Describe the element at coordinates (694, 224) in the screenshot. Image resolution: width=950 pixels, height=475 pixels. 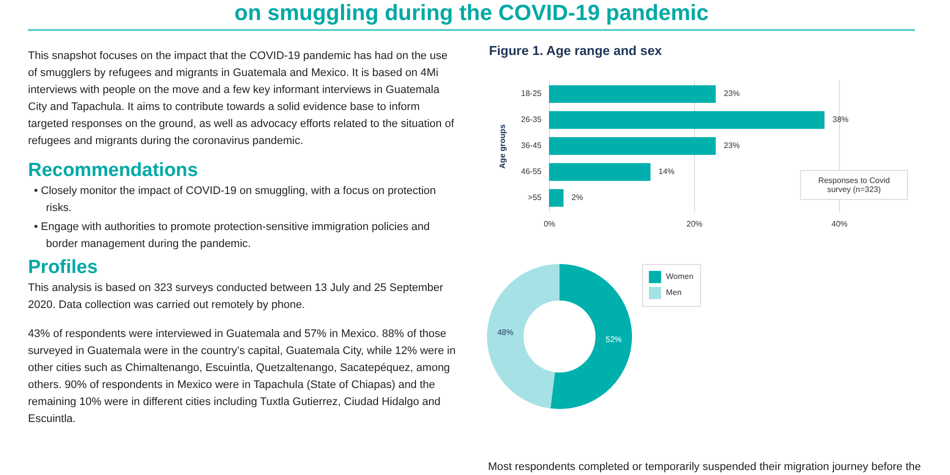
I see `x-tick-label: 20%` at that location.